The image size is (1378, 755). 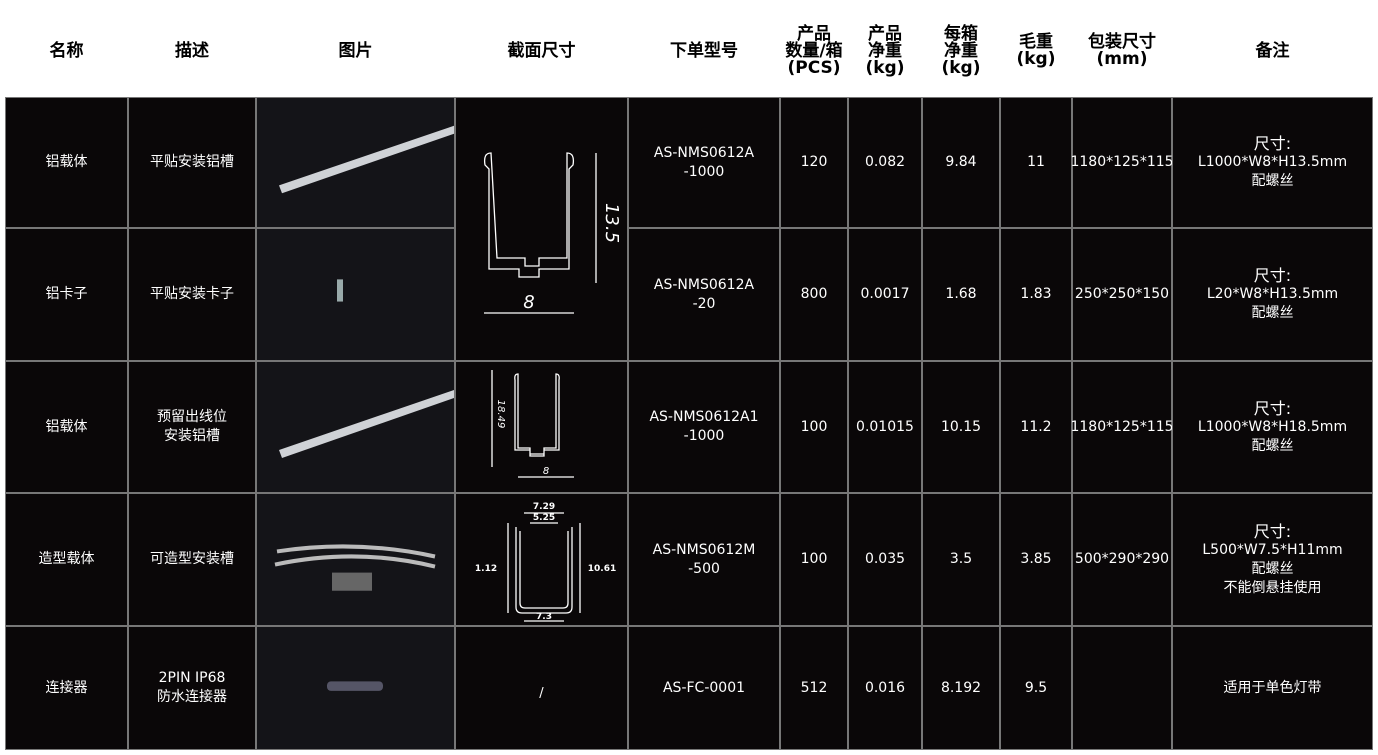 I want to click on remark-text: L500*W7.5*H11mm, so click(x=1272, y=549).